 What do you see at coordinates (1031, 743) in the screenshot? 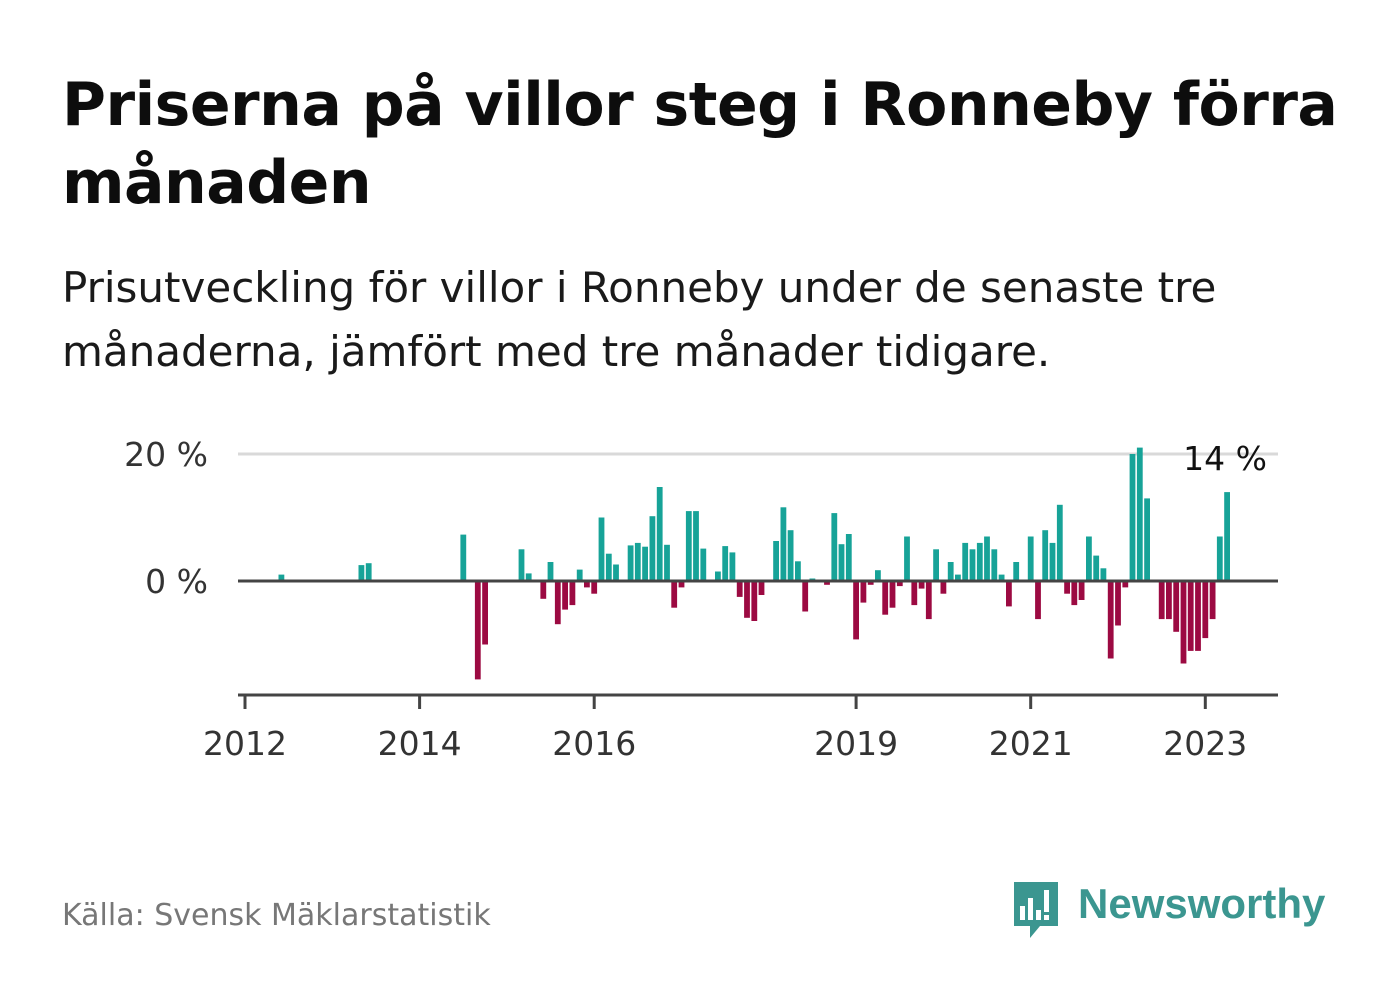
I see `x-tick-label: 2021` at bounding box center [1031, 743].